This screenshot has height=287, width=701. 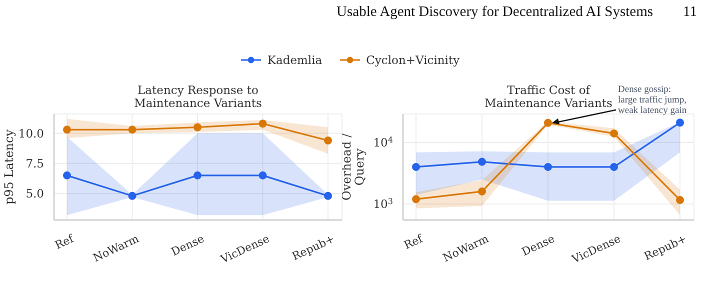 What do you see at coordinates (413, 60) in the screenshot?
I see `legend-label: Cyclon+Vicinity` at bounding box center [413, 60].